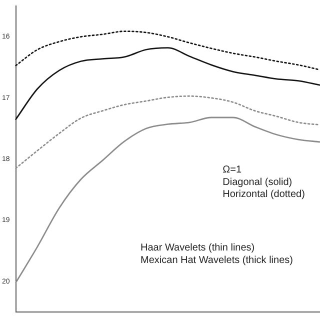 This screenshot has height=320, width=320. Describe the element at coordinates (232, 170) in the screenshot. I see `annotation: Ω=1` at that location.